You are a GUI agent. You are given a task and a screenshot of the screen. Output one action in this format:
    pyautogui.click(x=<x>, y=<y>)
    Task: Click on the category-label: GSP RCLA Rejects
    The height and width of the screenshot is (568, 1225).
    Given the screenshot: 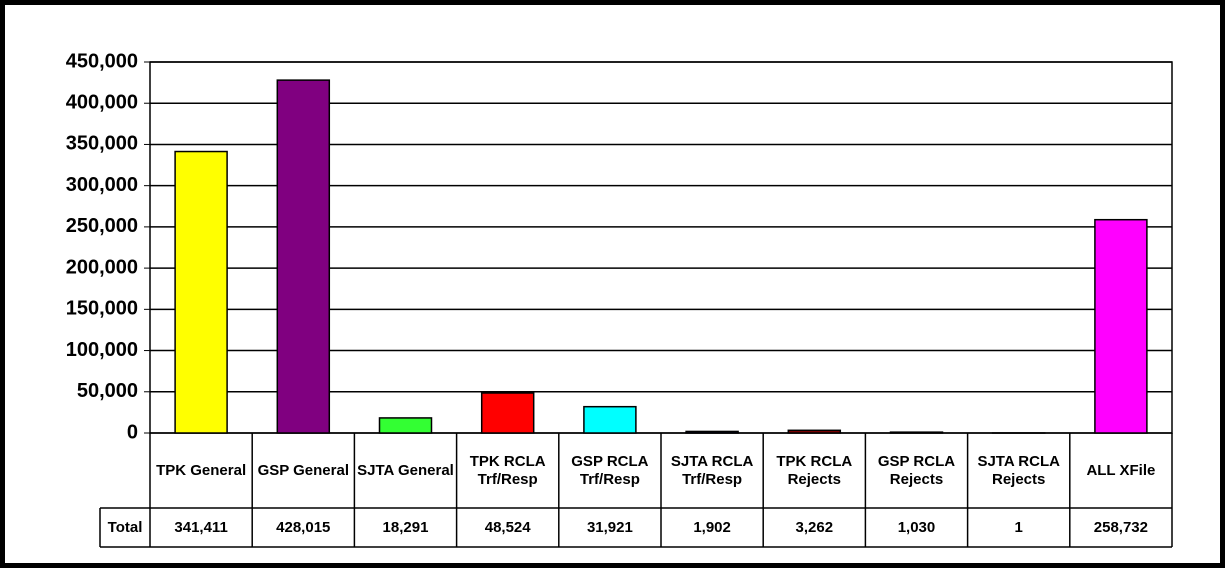 What is the action you would take?
    pyautogui.click(x=916, y=470)
    